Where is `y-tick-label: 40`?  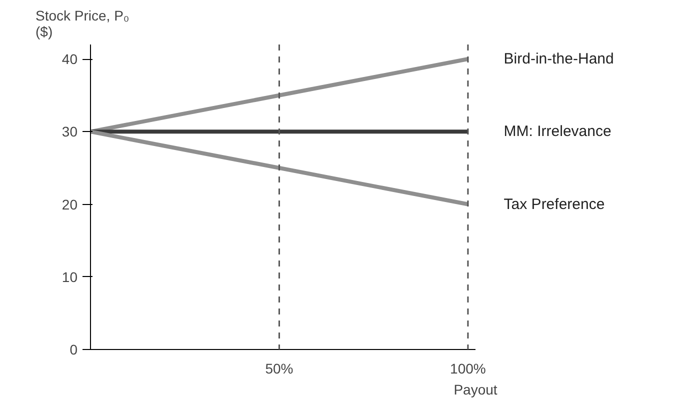
y-tick-label: 40 is located at coordinates (70, 59).